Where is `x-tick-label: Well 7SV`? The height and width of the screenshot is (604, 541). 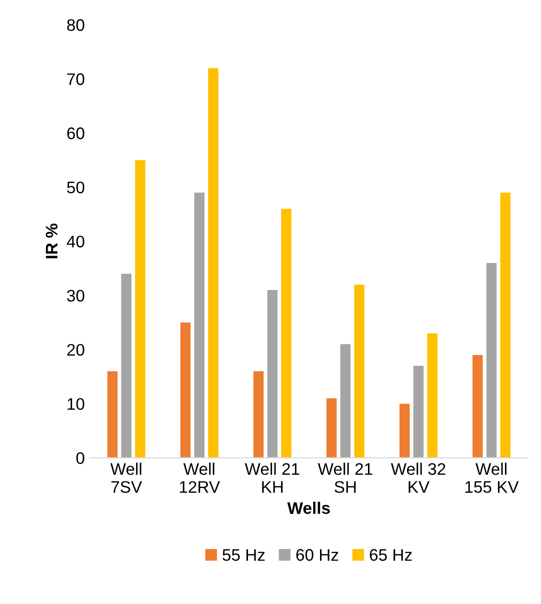
x-tick-label: Well 7SV is located at coordinates (126, 477).